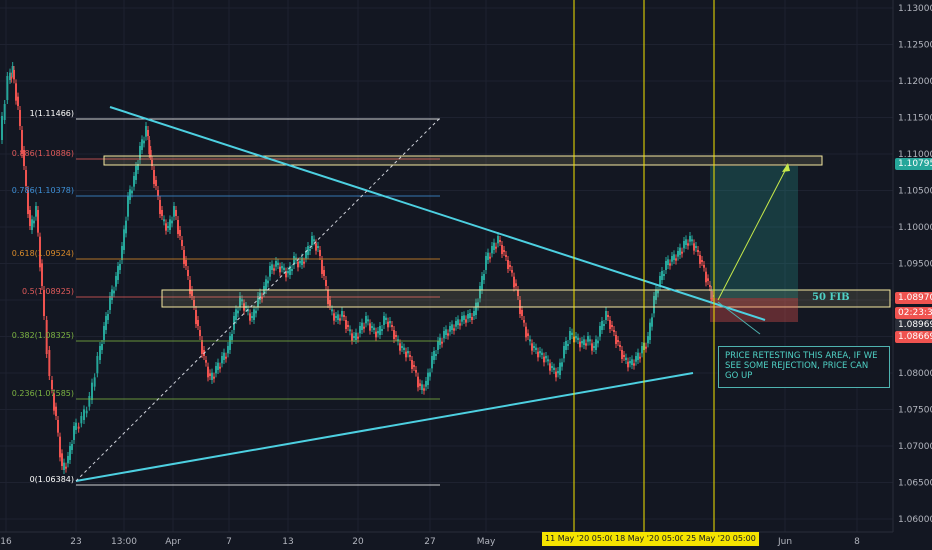 Image resolution: width=932 pixels, height=550 pixels. Describe the element at coordinates (52, 113) in the screenshot. I see `fib-level-label: 1(1.11466)` at that location.